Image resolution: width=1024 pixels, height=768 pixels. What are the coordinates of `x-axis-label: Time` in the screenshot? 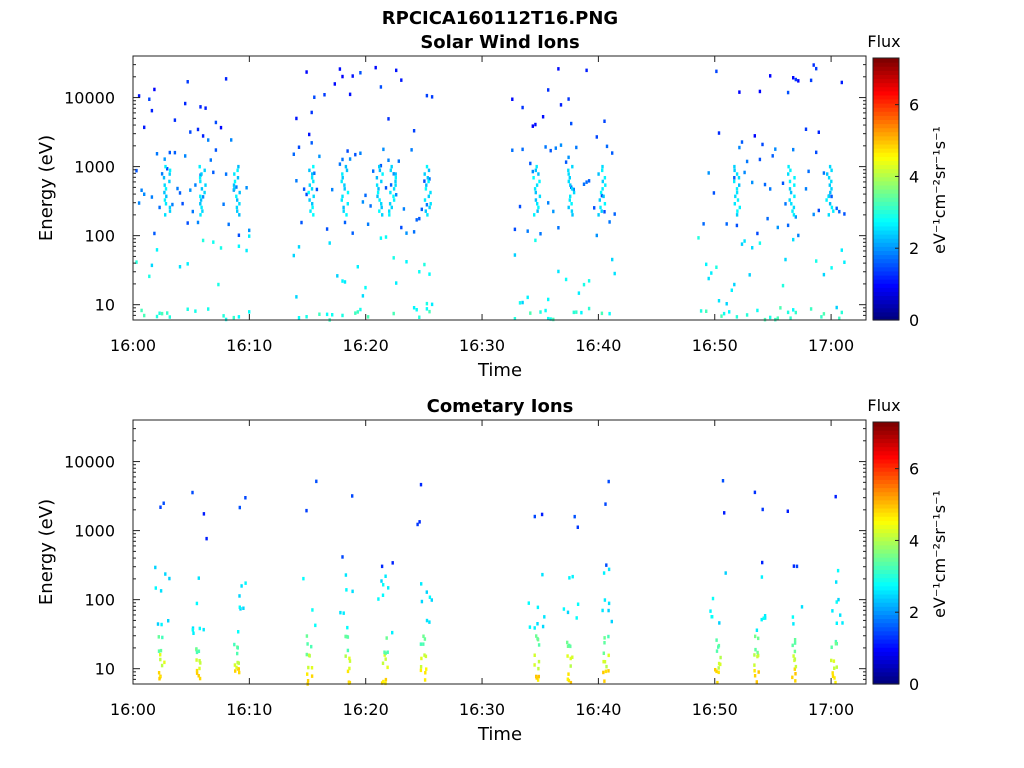 It's located at (499, 370).